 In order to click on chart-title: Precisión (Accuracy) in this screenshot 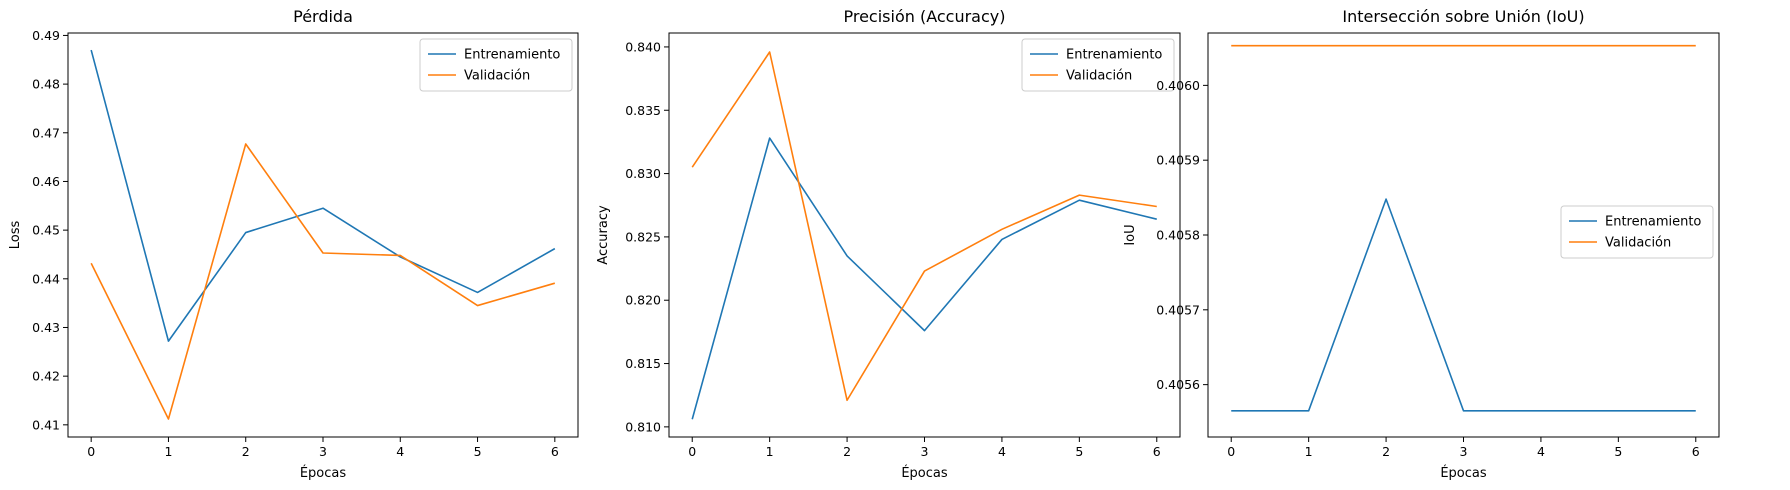, I will do `click(924, 16)`.